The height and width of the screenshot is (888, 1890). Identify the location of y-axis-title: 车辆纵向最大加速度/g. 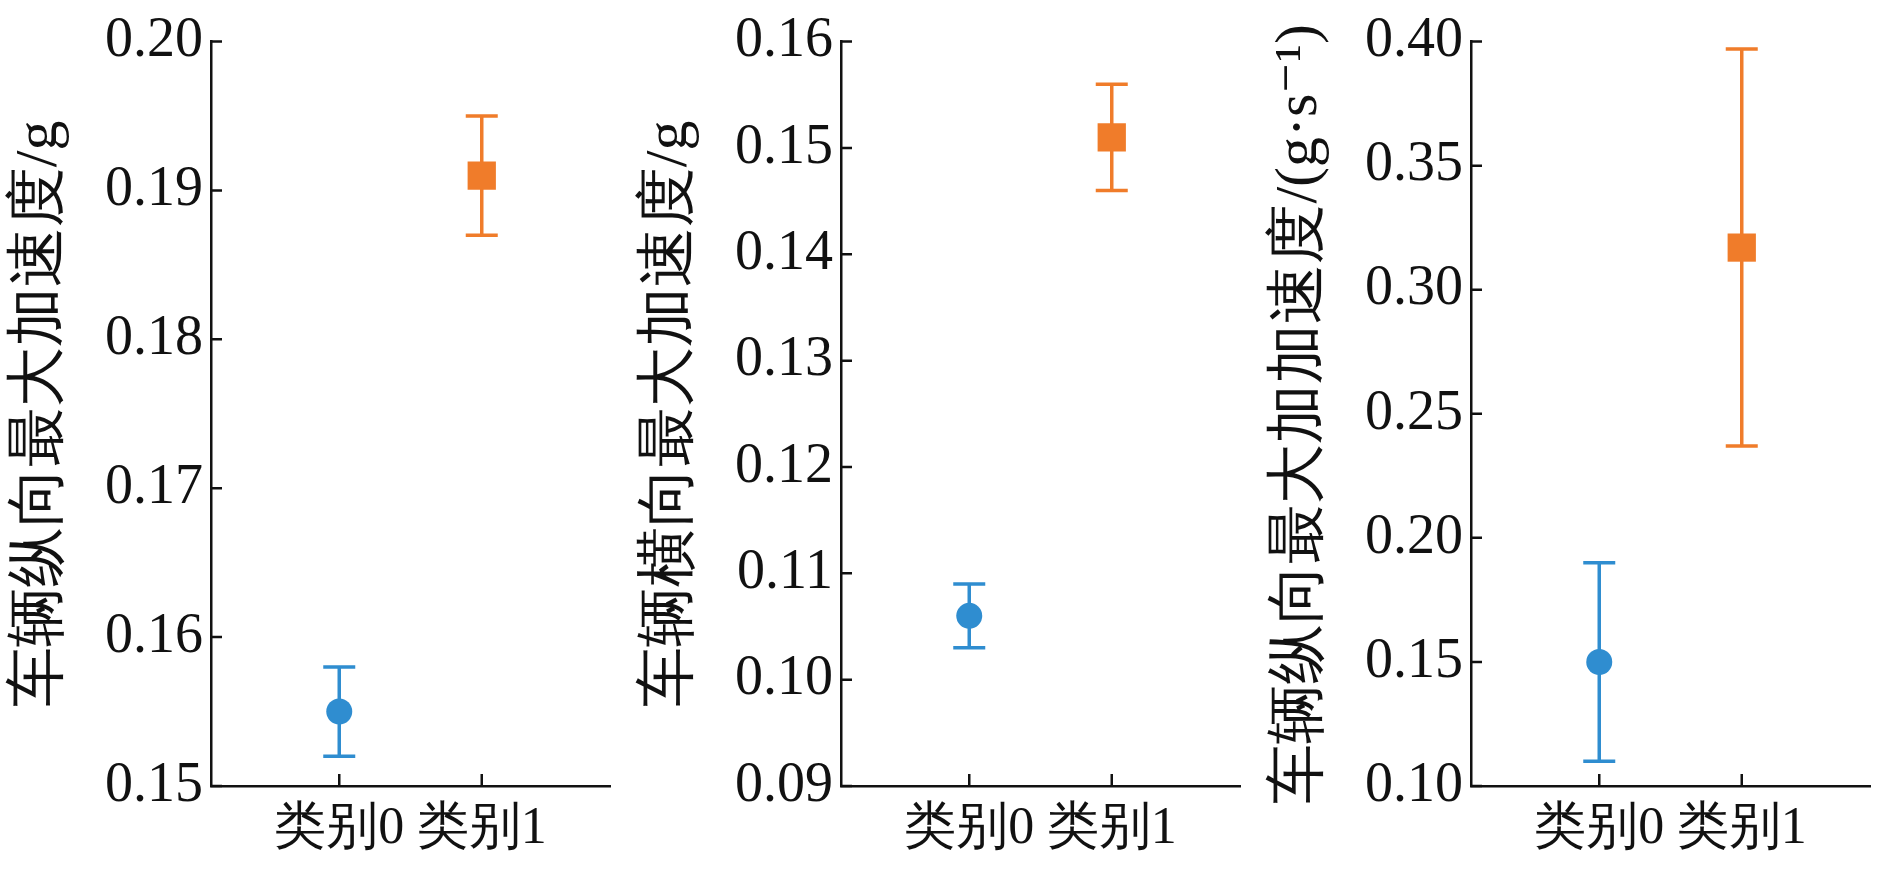
(35, 414).